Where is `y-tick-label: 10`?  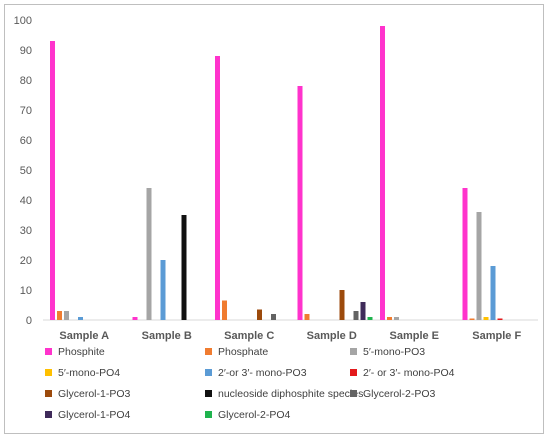
y-tick-label: 10 is located at coordinates (26, 291).